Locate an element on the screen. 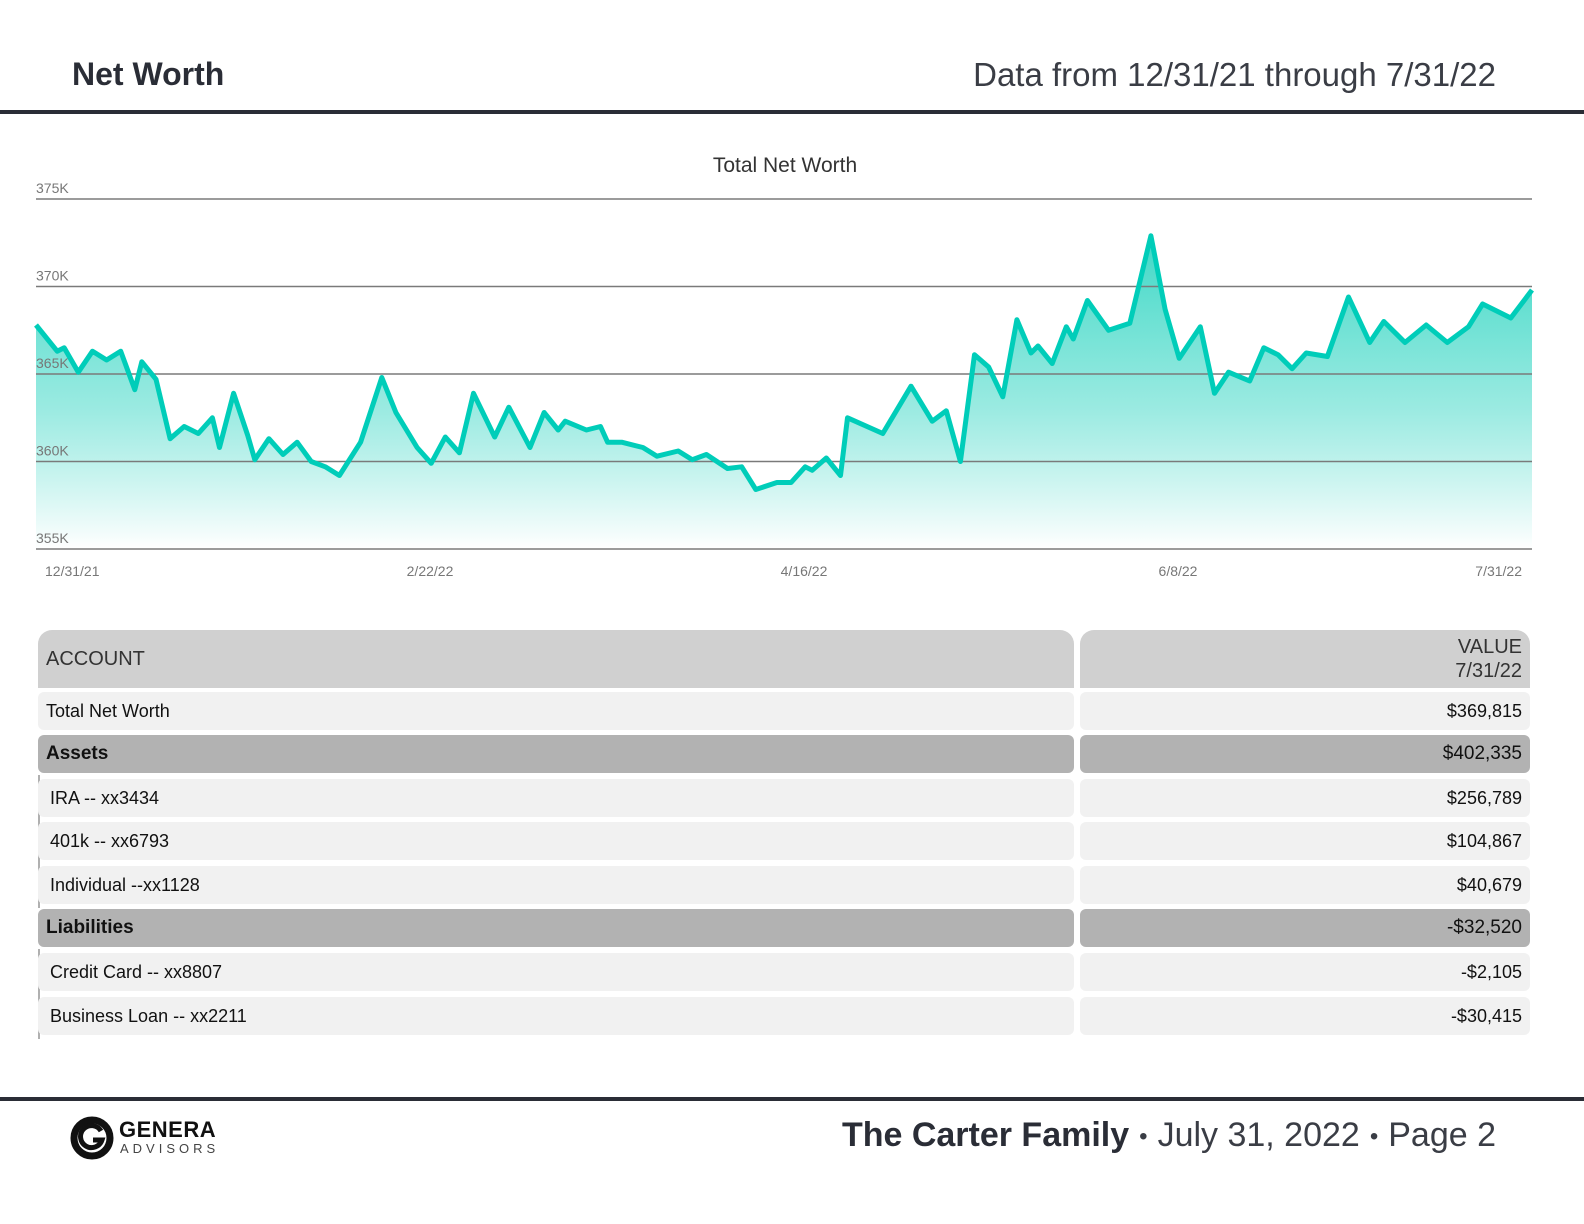 This screenshot has height=1224, width=1584. table-group-row: Liabilities -$32,520 is located at coordinates (784, 928).